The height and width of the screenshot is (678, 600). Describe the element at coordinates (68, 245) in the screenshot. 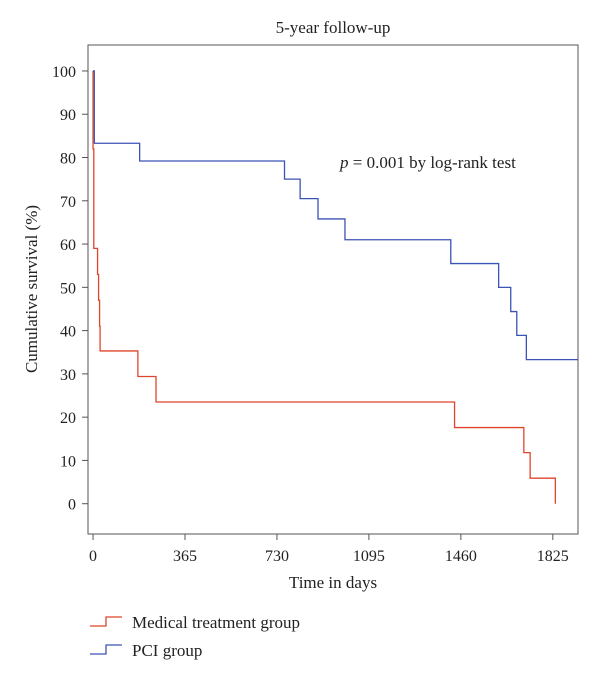

I see `y-tick-label: 60` at that location.